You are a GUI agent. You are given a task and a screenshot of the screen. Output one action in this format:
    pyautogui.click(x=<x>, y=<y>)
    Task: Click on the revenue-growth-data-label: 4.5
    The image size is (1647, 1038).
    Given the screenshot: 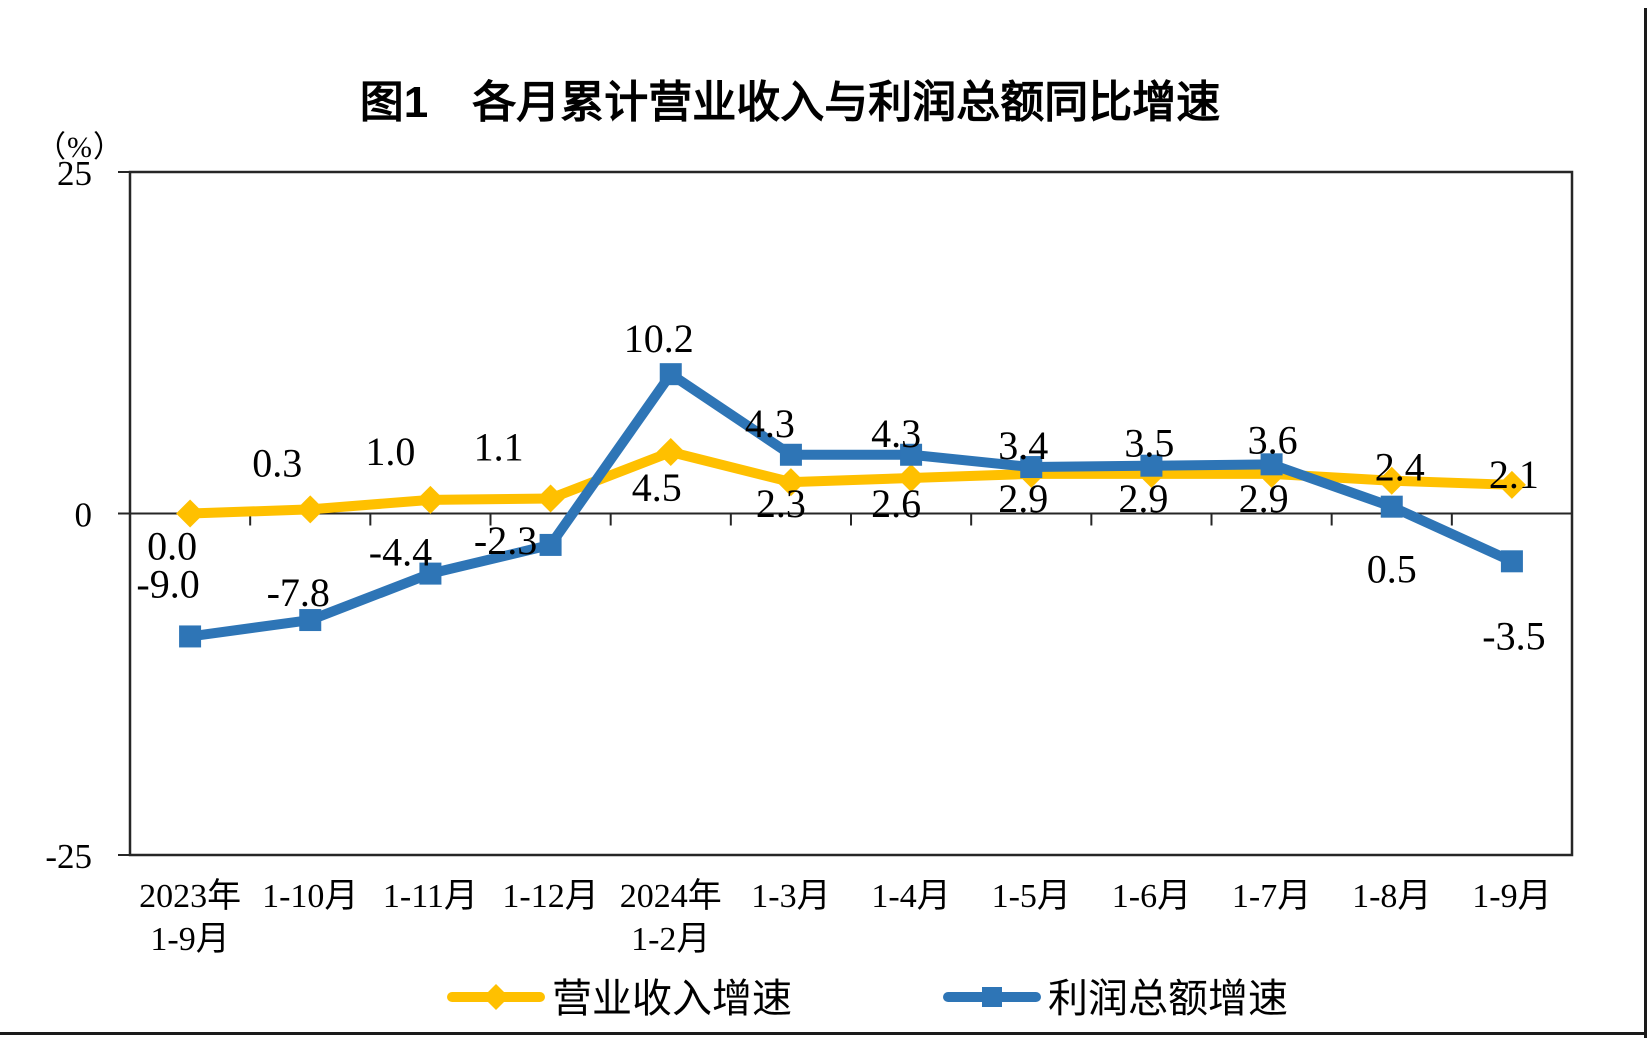 What is the action you would take?
    pyautogui.click(x=657, y=487)
    